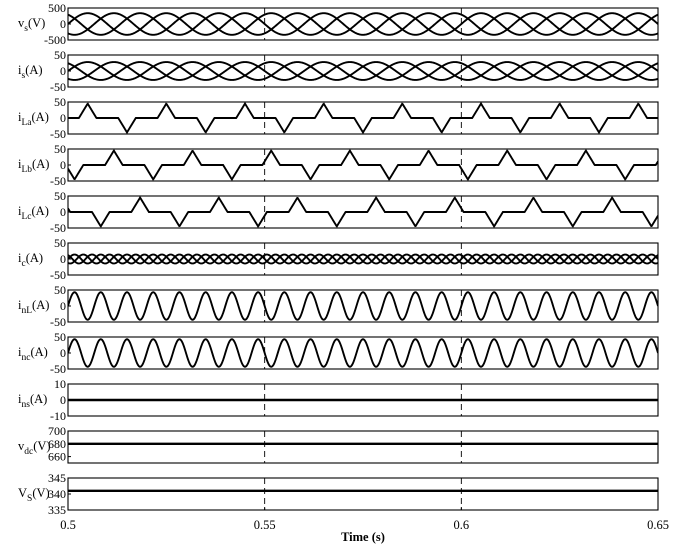 Image resolution: width=678 pixels, height=551 pixels. What do you see at coordinates (57, 444) in the screenshot?
I see `y-tick-label: 680` at bounding box center [57, 444].